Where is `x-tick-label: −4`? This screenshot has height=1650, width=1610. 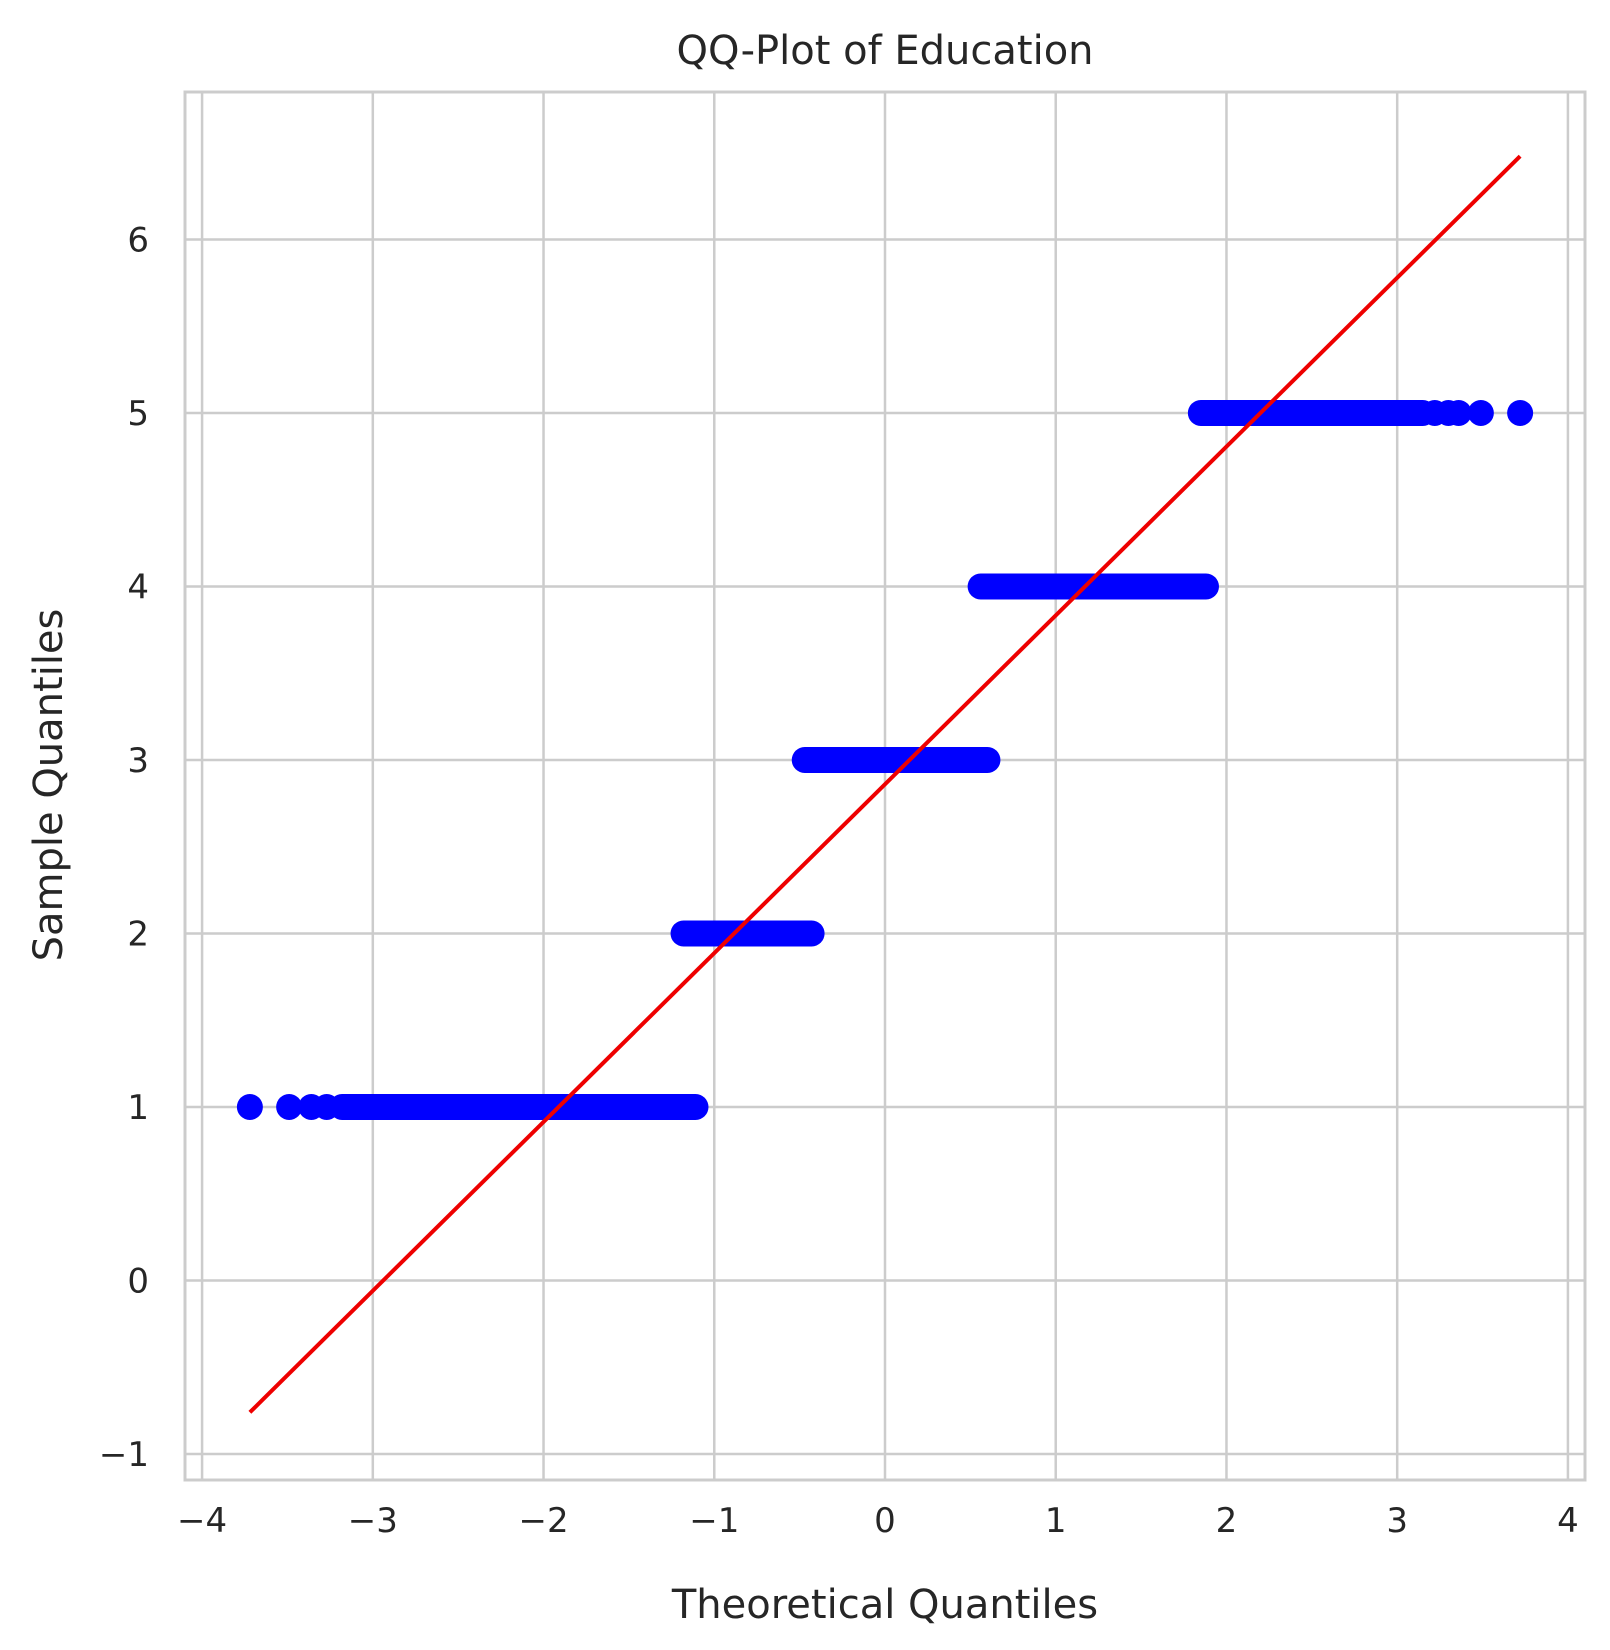 x-tick-label: −4 is located at coordinates (202, 1521).